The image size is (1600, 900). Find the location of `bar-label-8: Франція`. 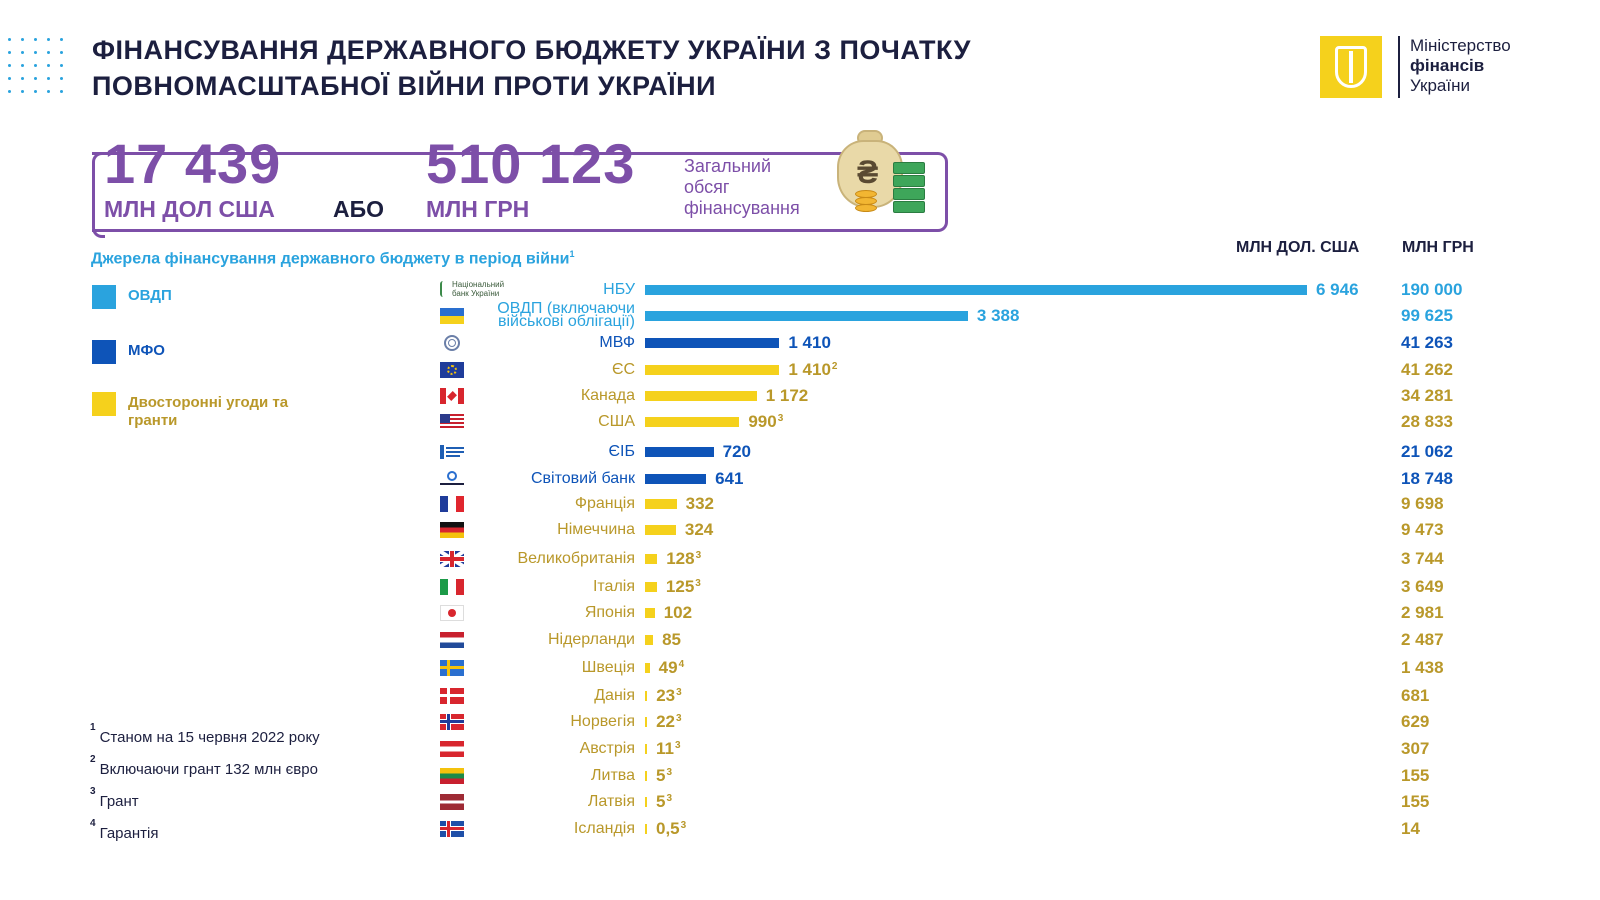

bar-label-8: Франція is located at coordinates (604, 503).